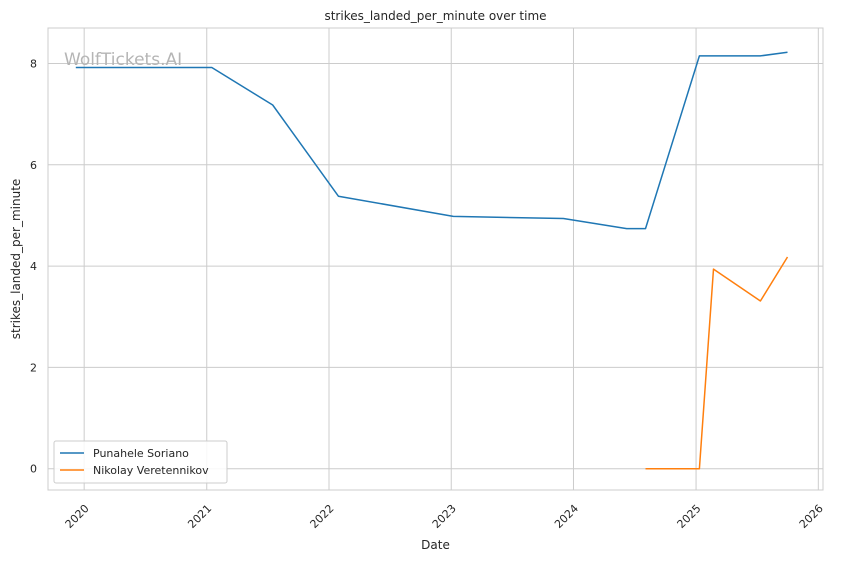 This screenshot has height=561, width=843. Describe the element at coordinates (689, 516) in the screenshot. I see `x-tick-label: 2025` at that location.